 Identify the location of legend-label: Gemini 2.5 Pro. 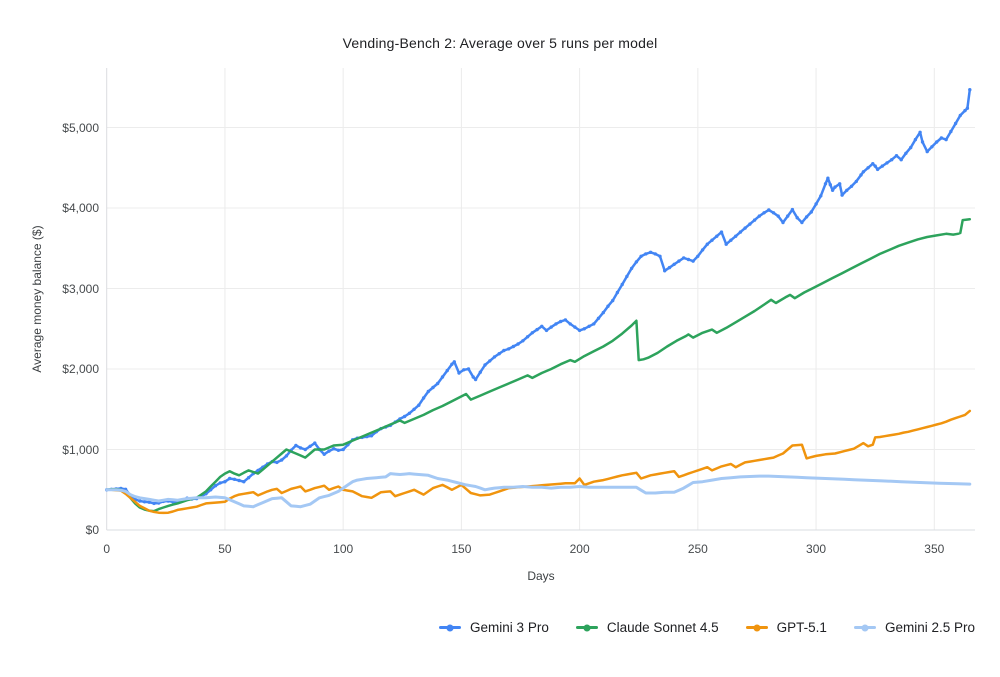
(929, 627).